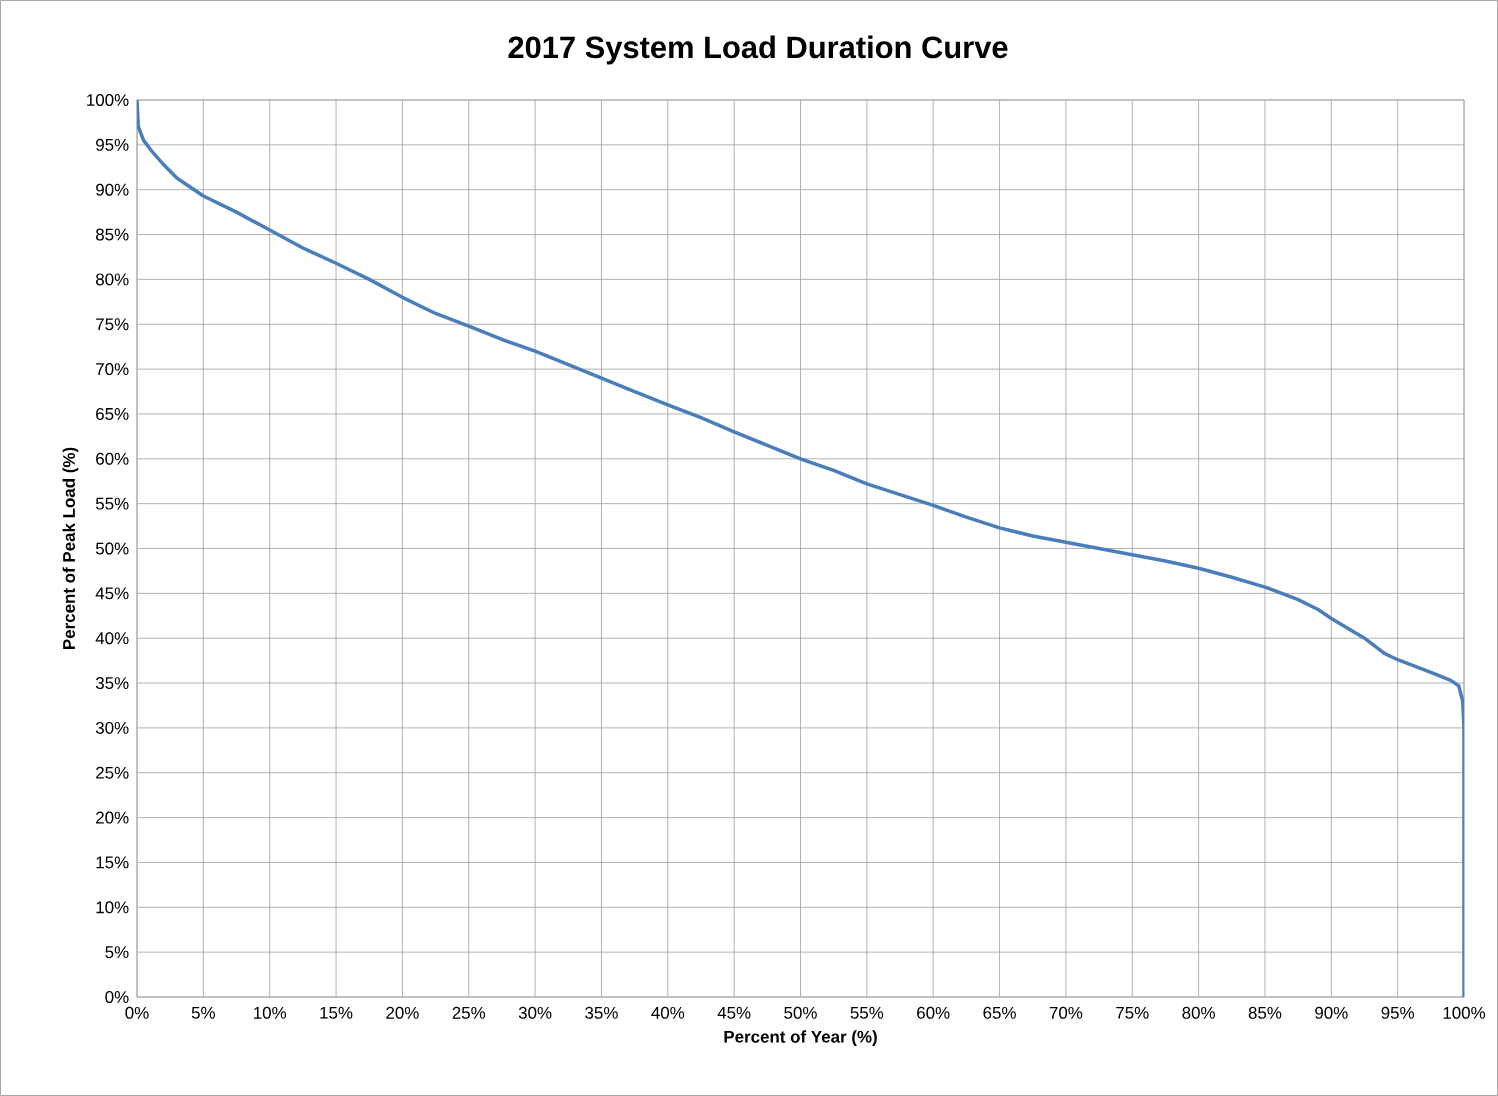  What do you see at coordinates (535, 1012) in the screenshot?
I see `x-tick-label: 30%` at bounding box center [535, 1012].